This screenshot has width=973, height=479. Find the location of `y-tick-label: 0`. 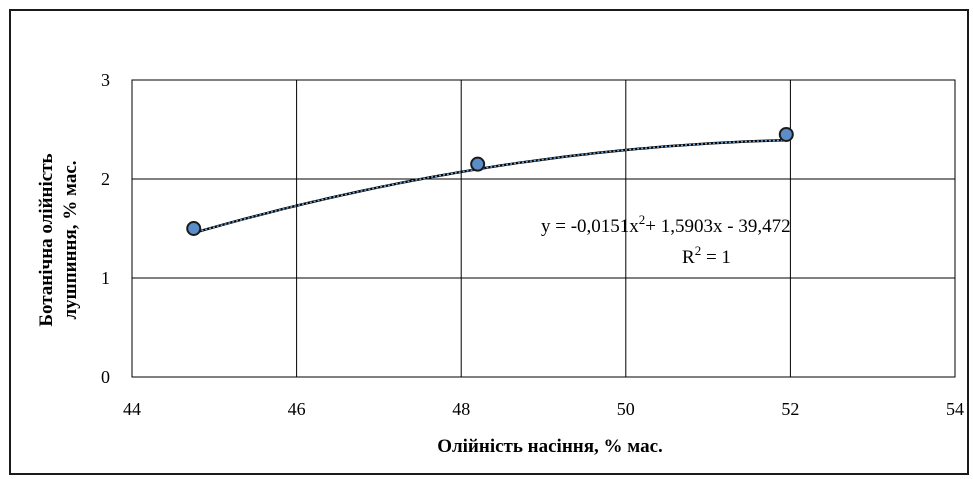

y-tick-label: 0 is located at coordinates (105, 377).